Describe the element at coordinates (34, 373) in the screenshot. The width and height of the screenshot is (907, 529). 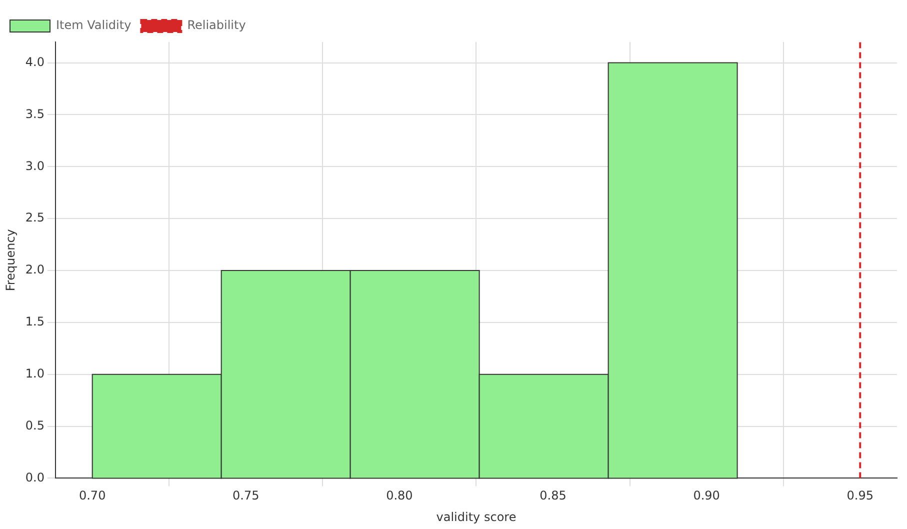
I see `y-tick-label: 1.0` at that location.